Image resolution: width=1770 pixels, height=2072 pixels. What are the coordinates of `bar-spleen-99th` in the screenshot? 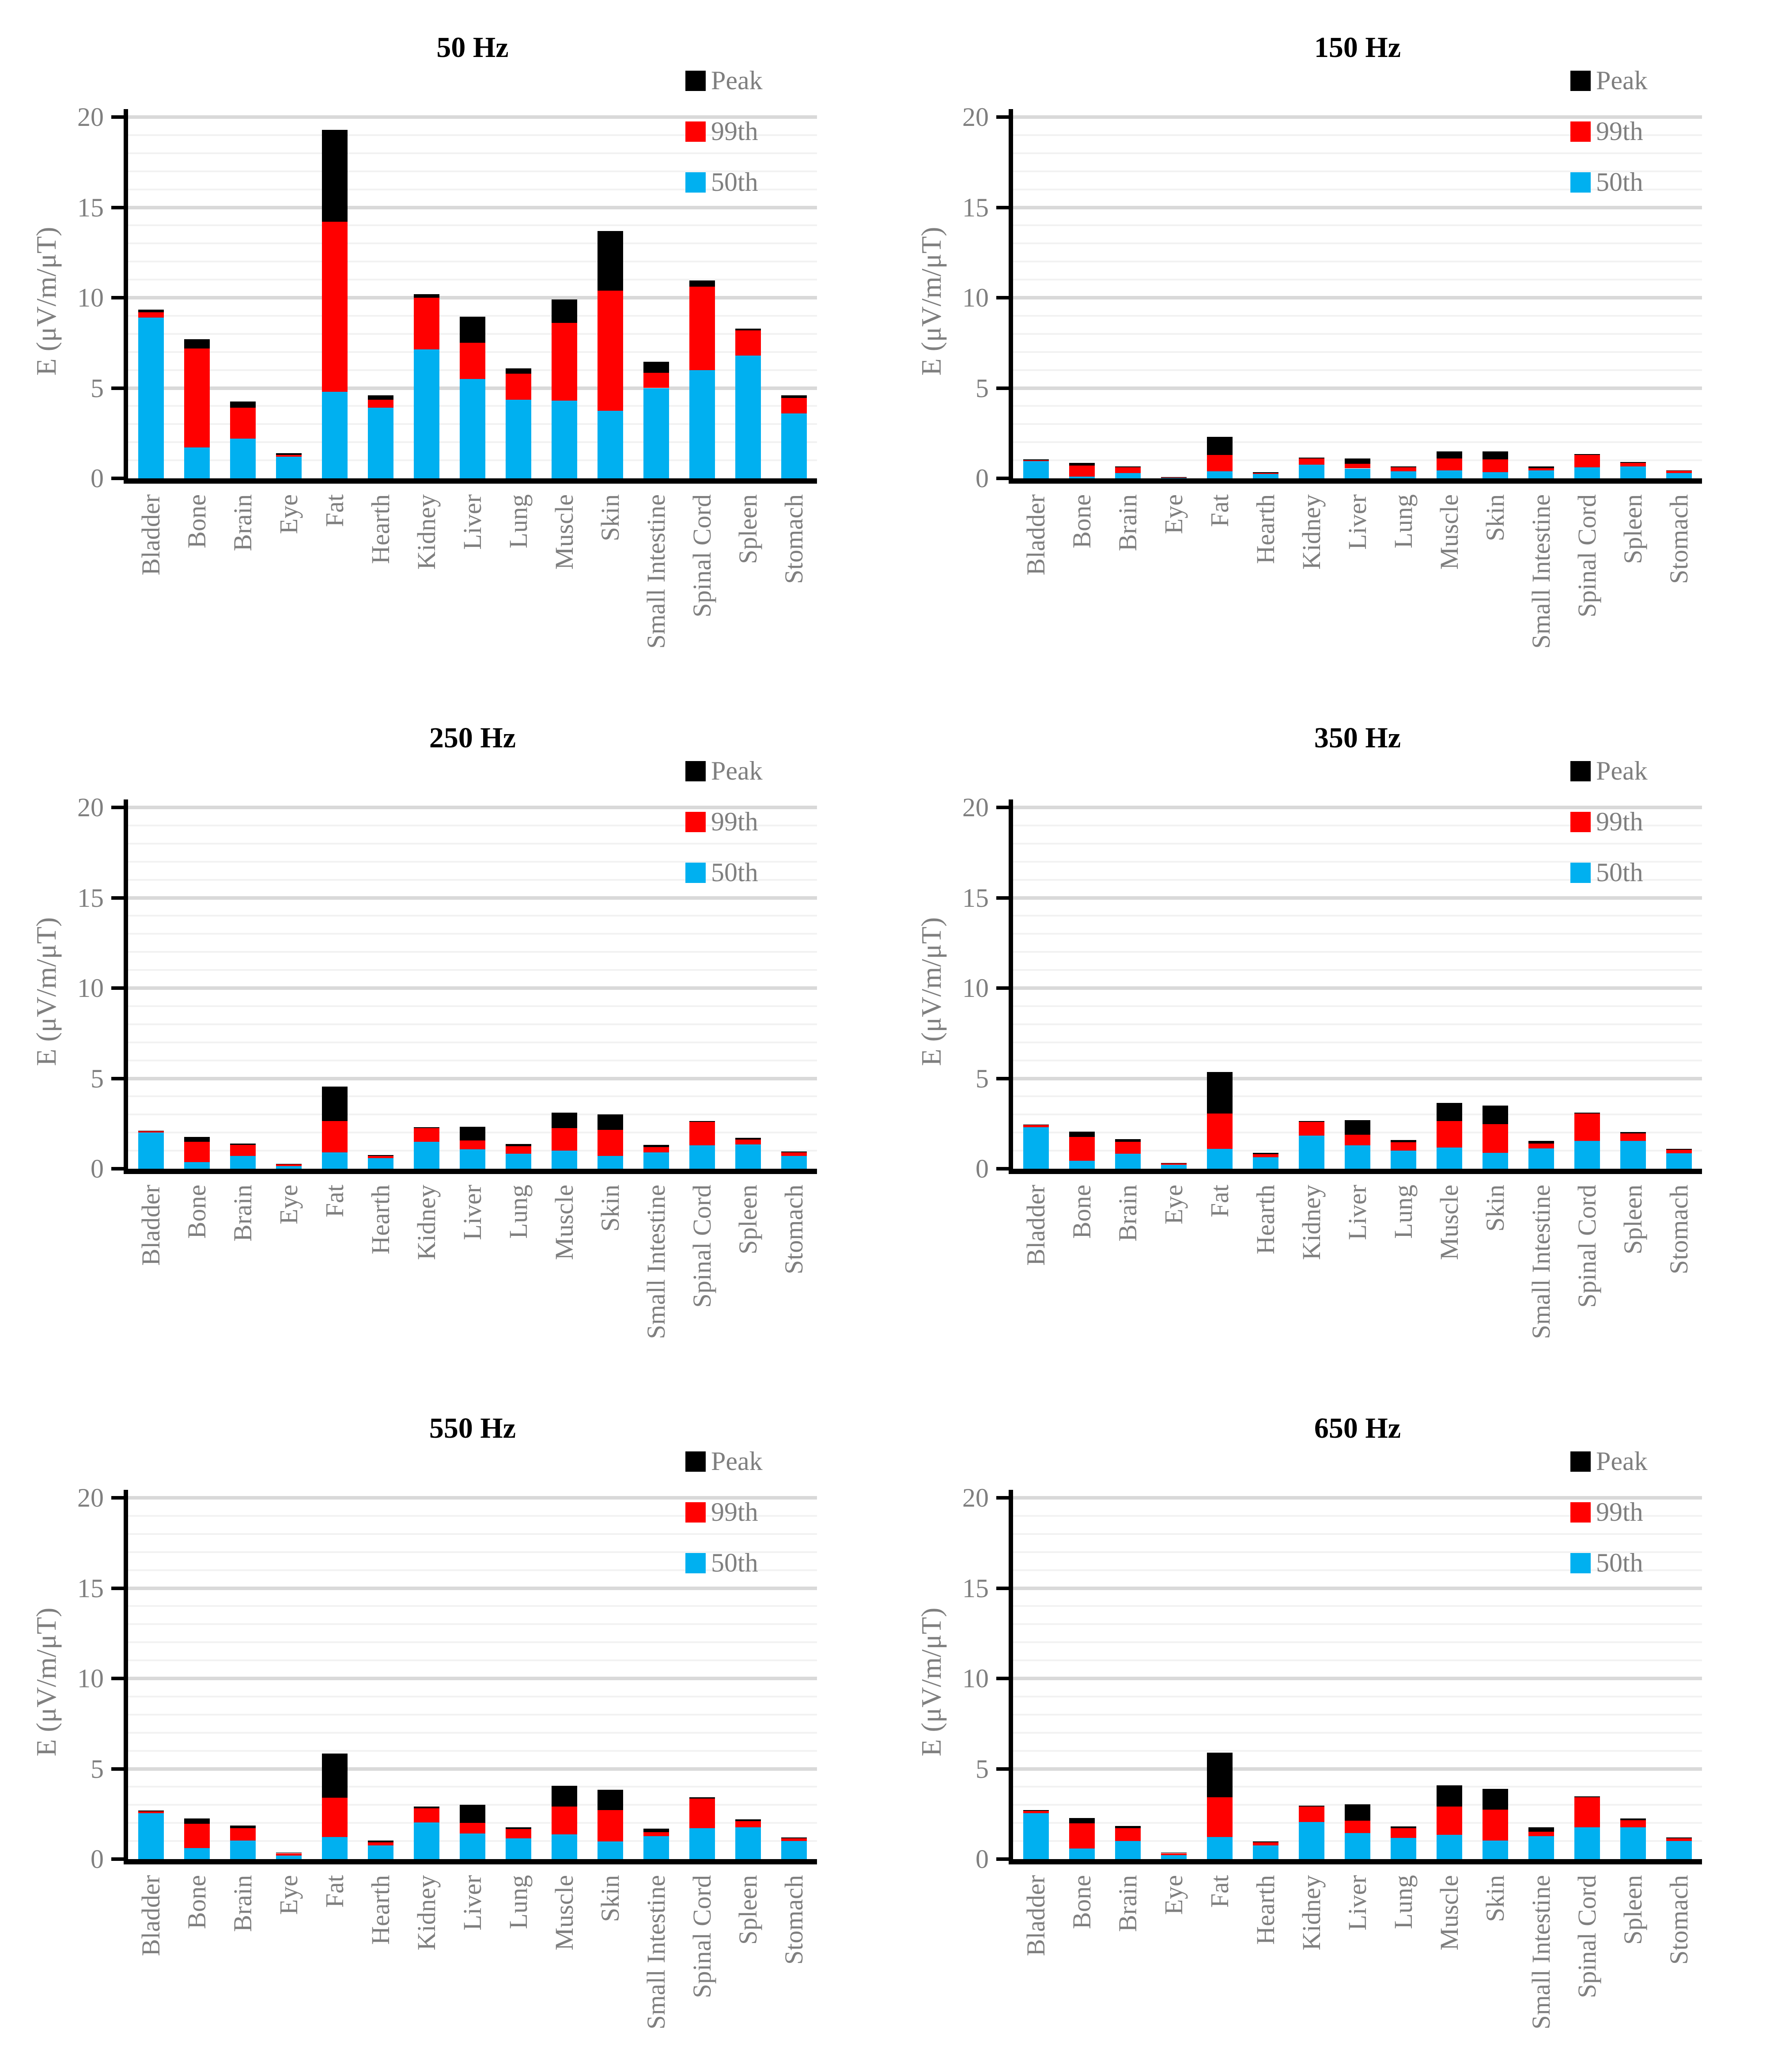 It's located at (1633, 465).